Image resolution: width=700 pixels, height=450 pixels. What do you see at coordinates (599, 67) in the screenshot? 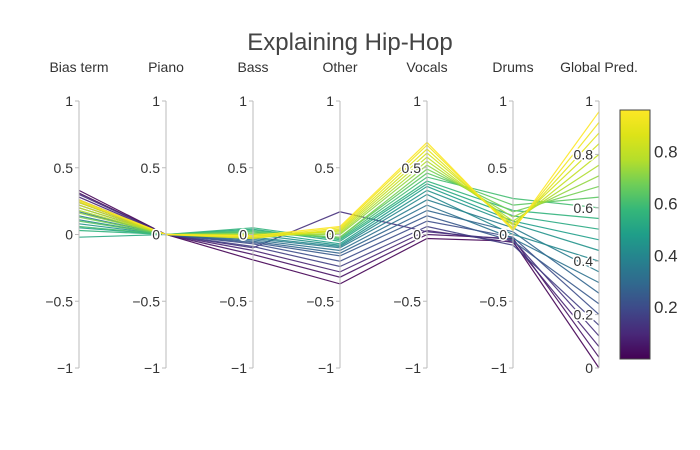
I see `axis-label-6: Global Pred.` at bounding box center [599, 67].